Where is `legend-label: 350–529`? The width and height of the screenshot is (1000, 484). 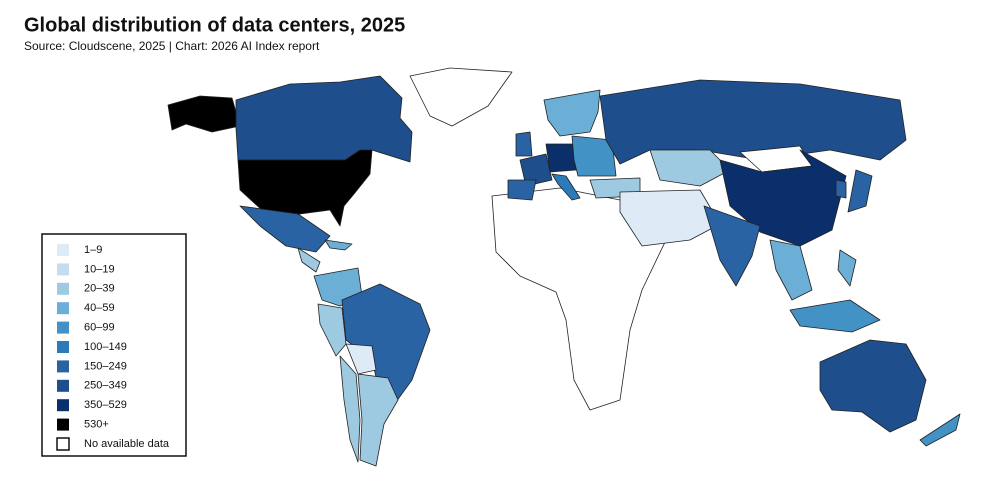
legend-label: 350–529 is located at coordinates (105, 405).